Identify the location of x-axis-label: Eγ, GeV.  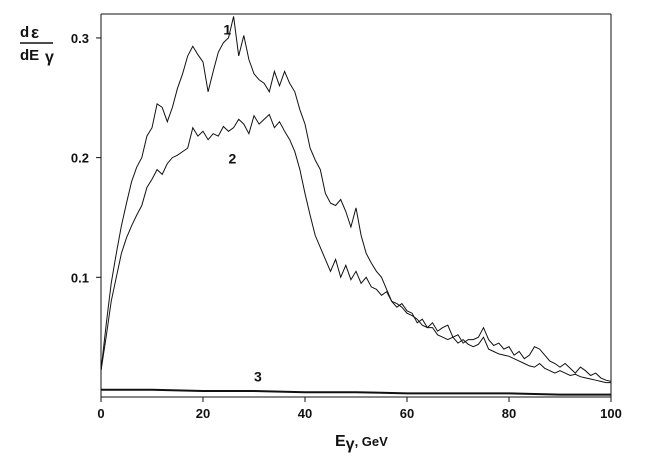
(361, 443).